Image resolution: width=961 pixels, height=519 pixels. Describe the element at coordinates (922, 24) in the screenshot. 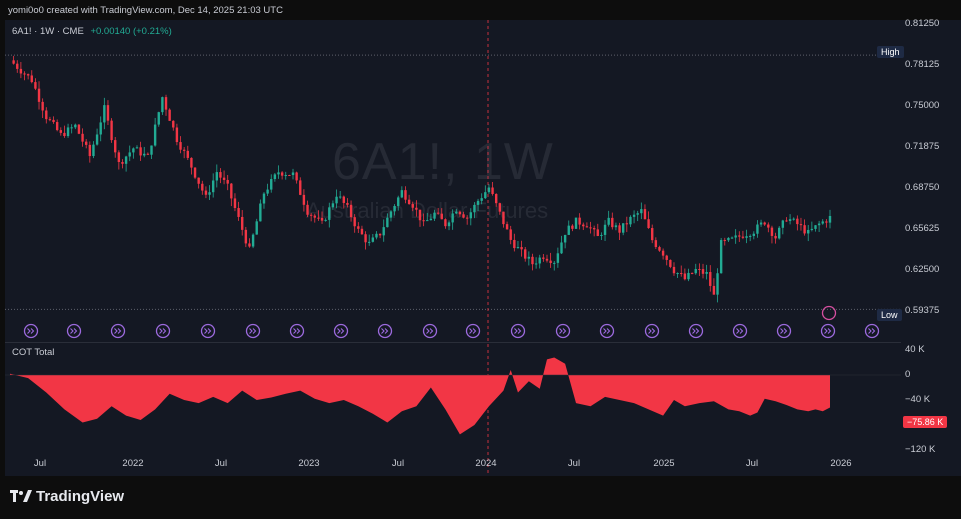

I see `price-tick-label: 0.81250` at that location.